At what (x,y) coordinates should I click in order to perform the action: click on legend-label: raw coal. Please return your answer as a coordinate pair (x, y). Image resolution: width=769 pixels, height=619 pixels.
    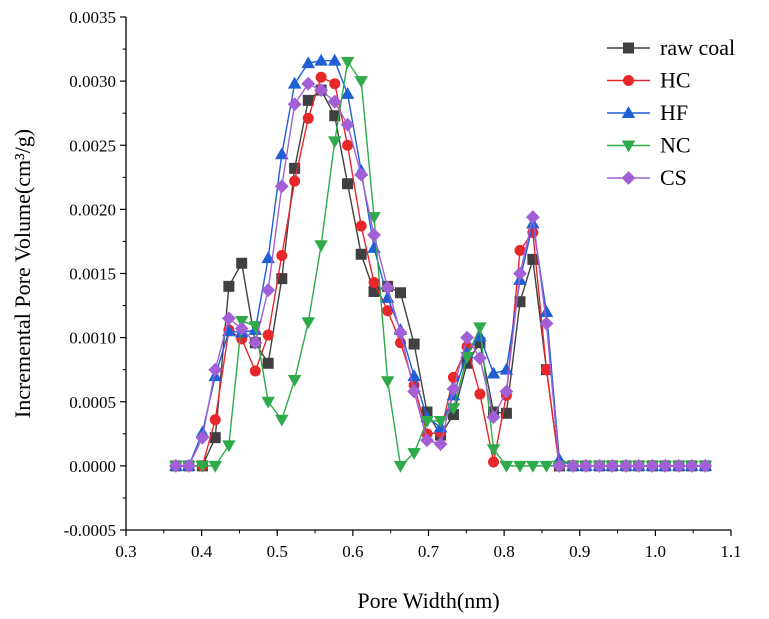
    Looking at the image, I should click on (697, 47).